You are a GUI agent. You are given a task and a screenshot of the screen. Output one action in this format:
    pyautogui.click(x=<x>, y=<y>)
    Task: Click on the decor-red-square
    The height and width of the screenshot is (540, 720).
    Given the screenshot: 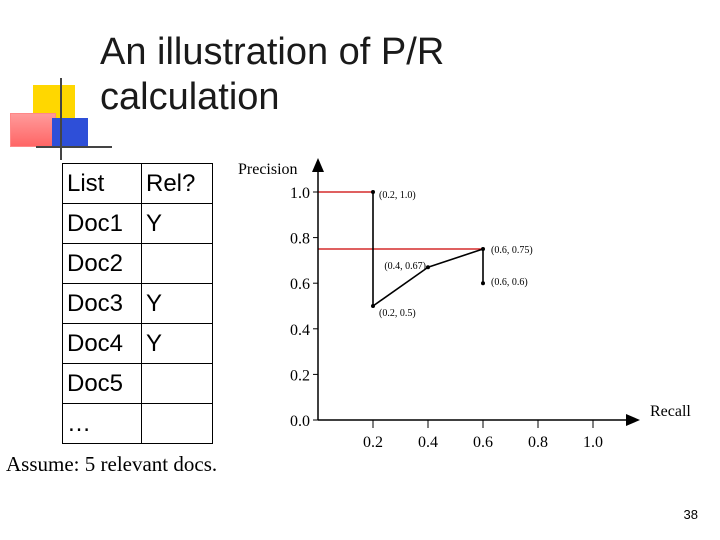 What is the action you would take?
    pyautogui.click(x=33, y=130)
    